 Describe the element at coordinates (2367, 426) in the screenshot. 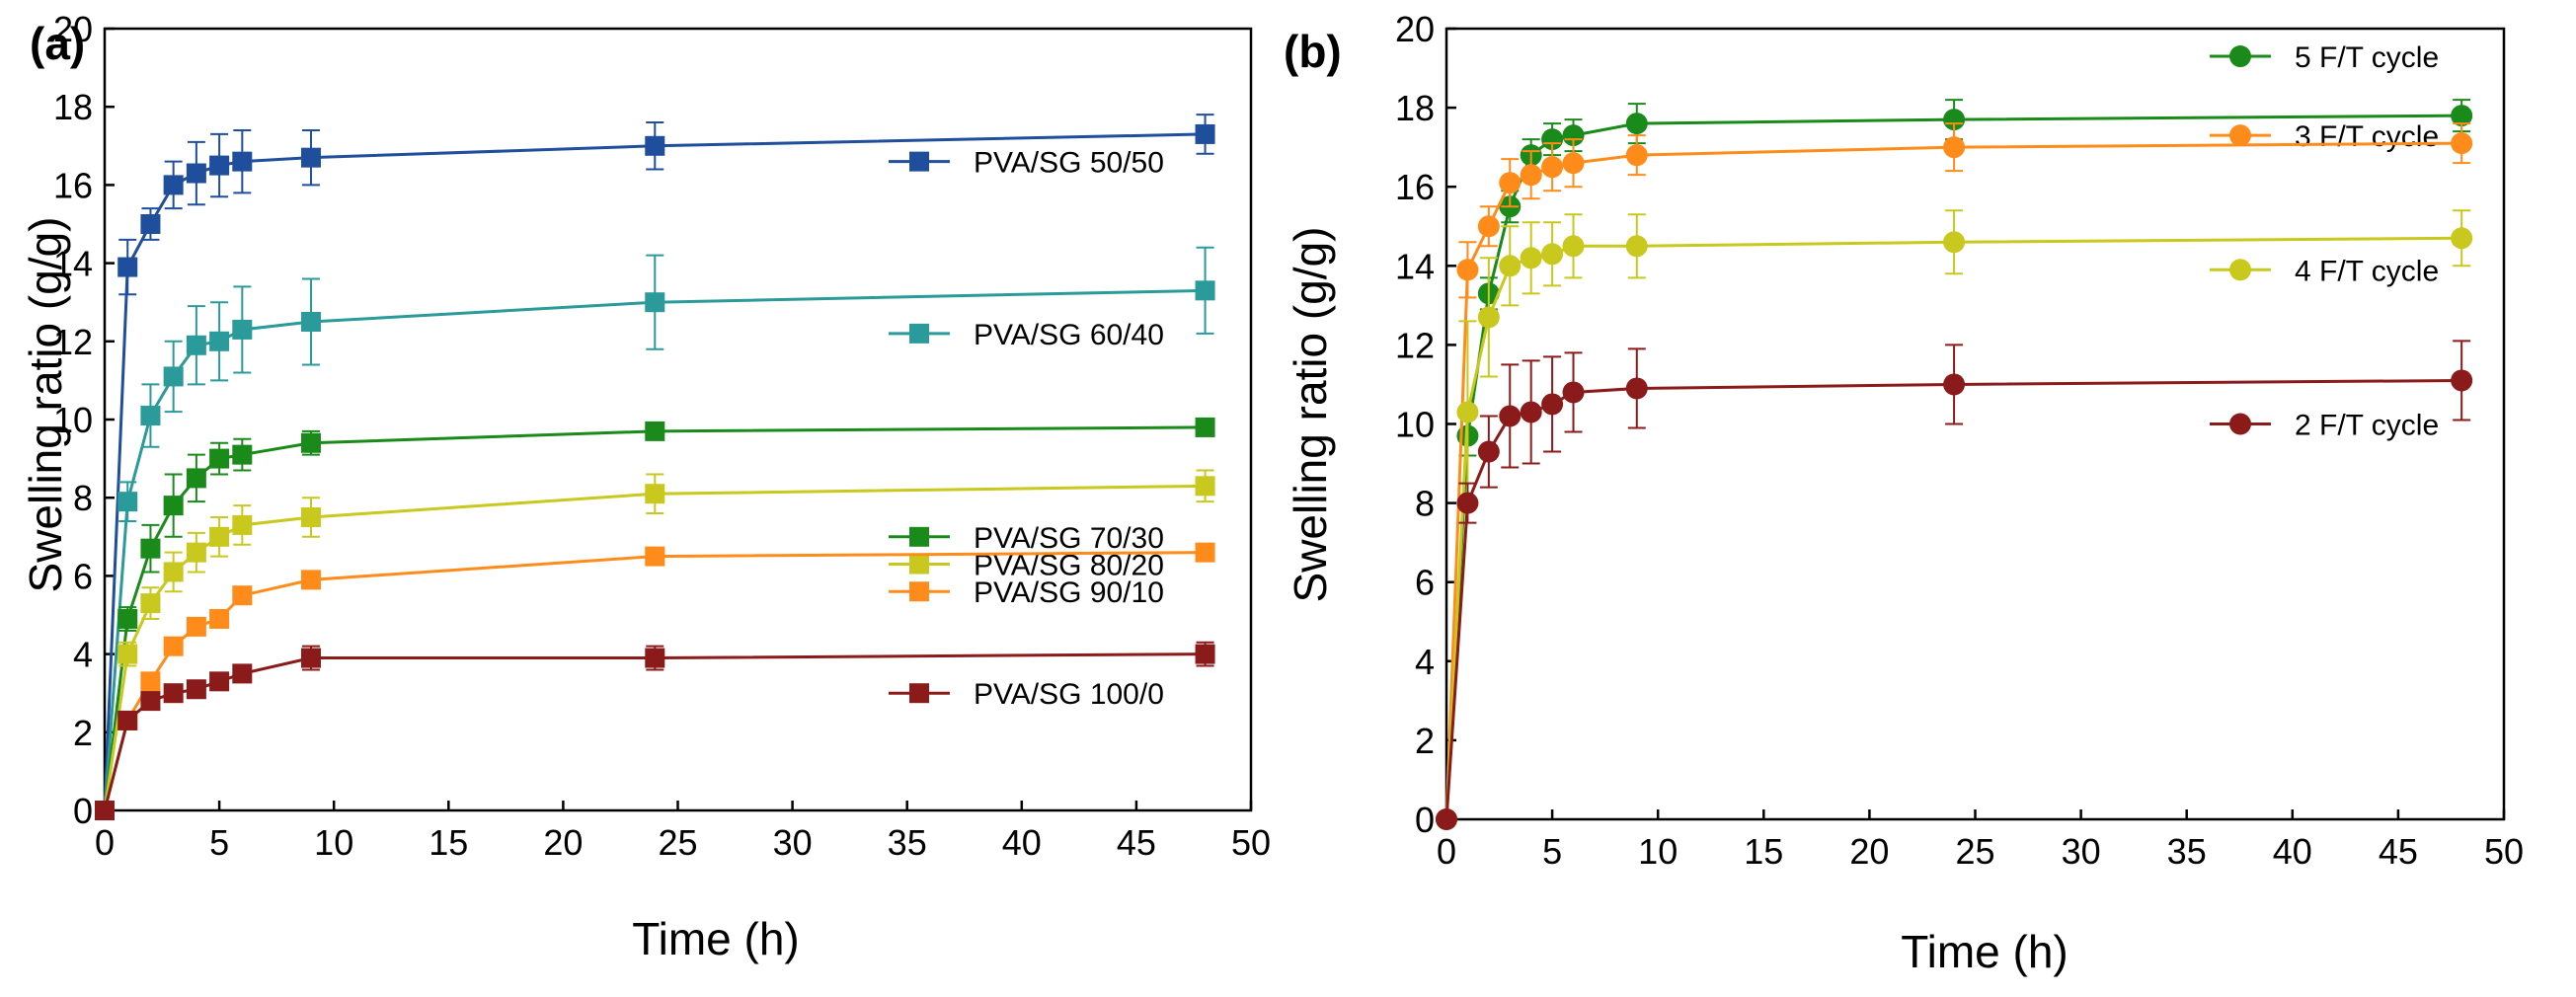

I see `panel-b-legend-label: 2 F/T cycle` at that location.